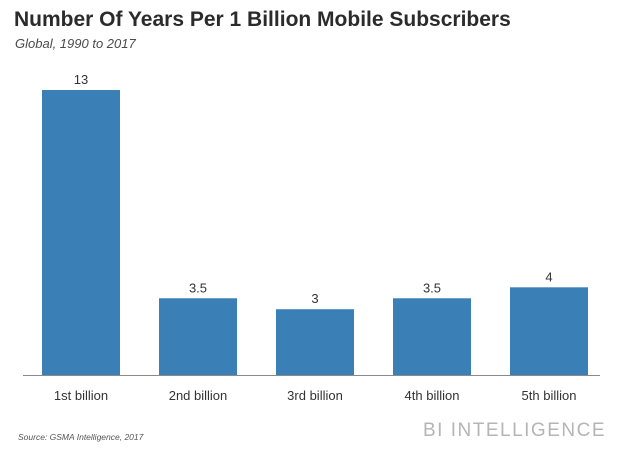 This screenshot has height=450, width=640. What do you see at coordinates (514, 430) in the screenshot?
I see `brand-logo: BI INTELLIGENCE` at bounding box center [514, 430].